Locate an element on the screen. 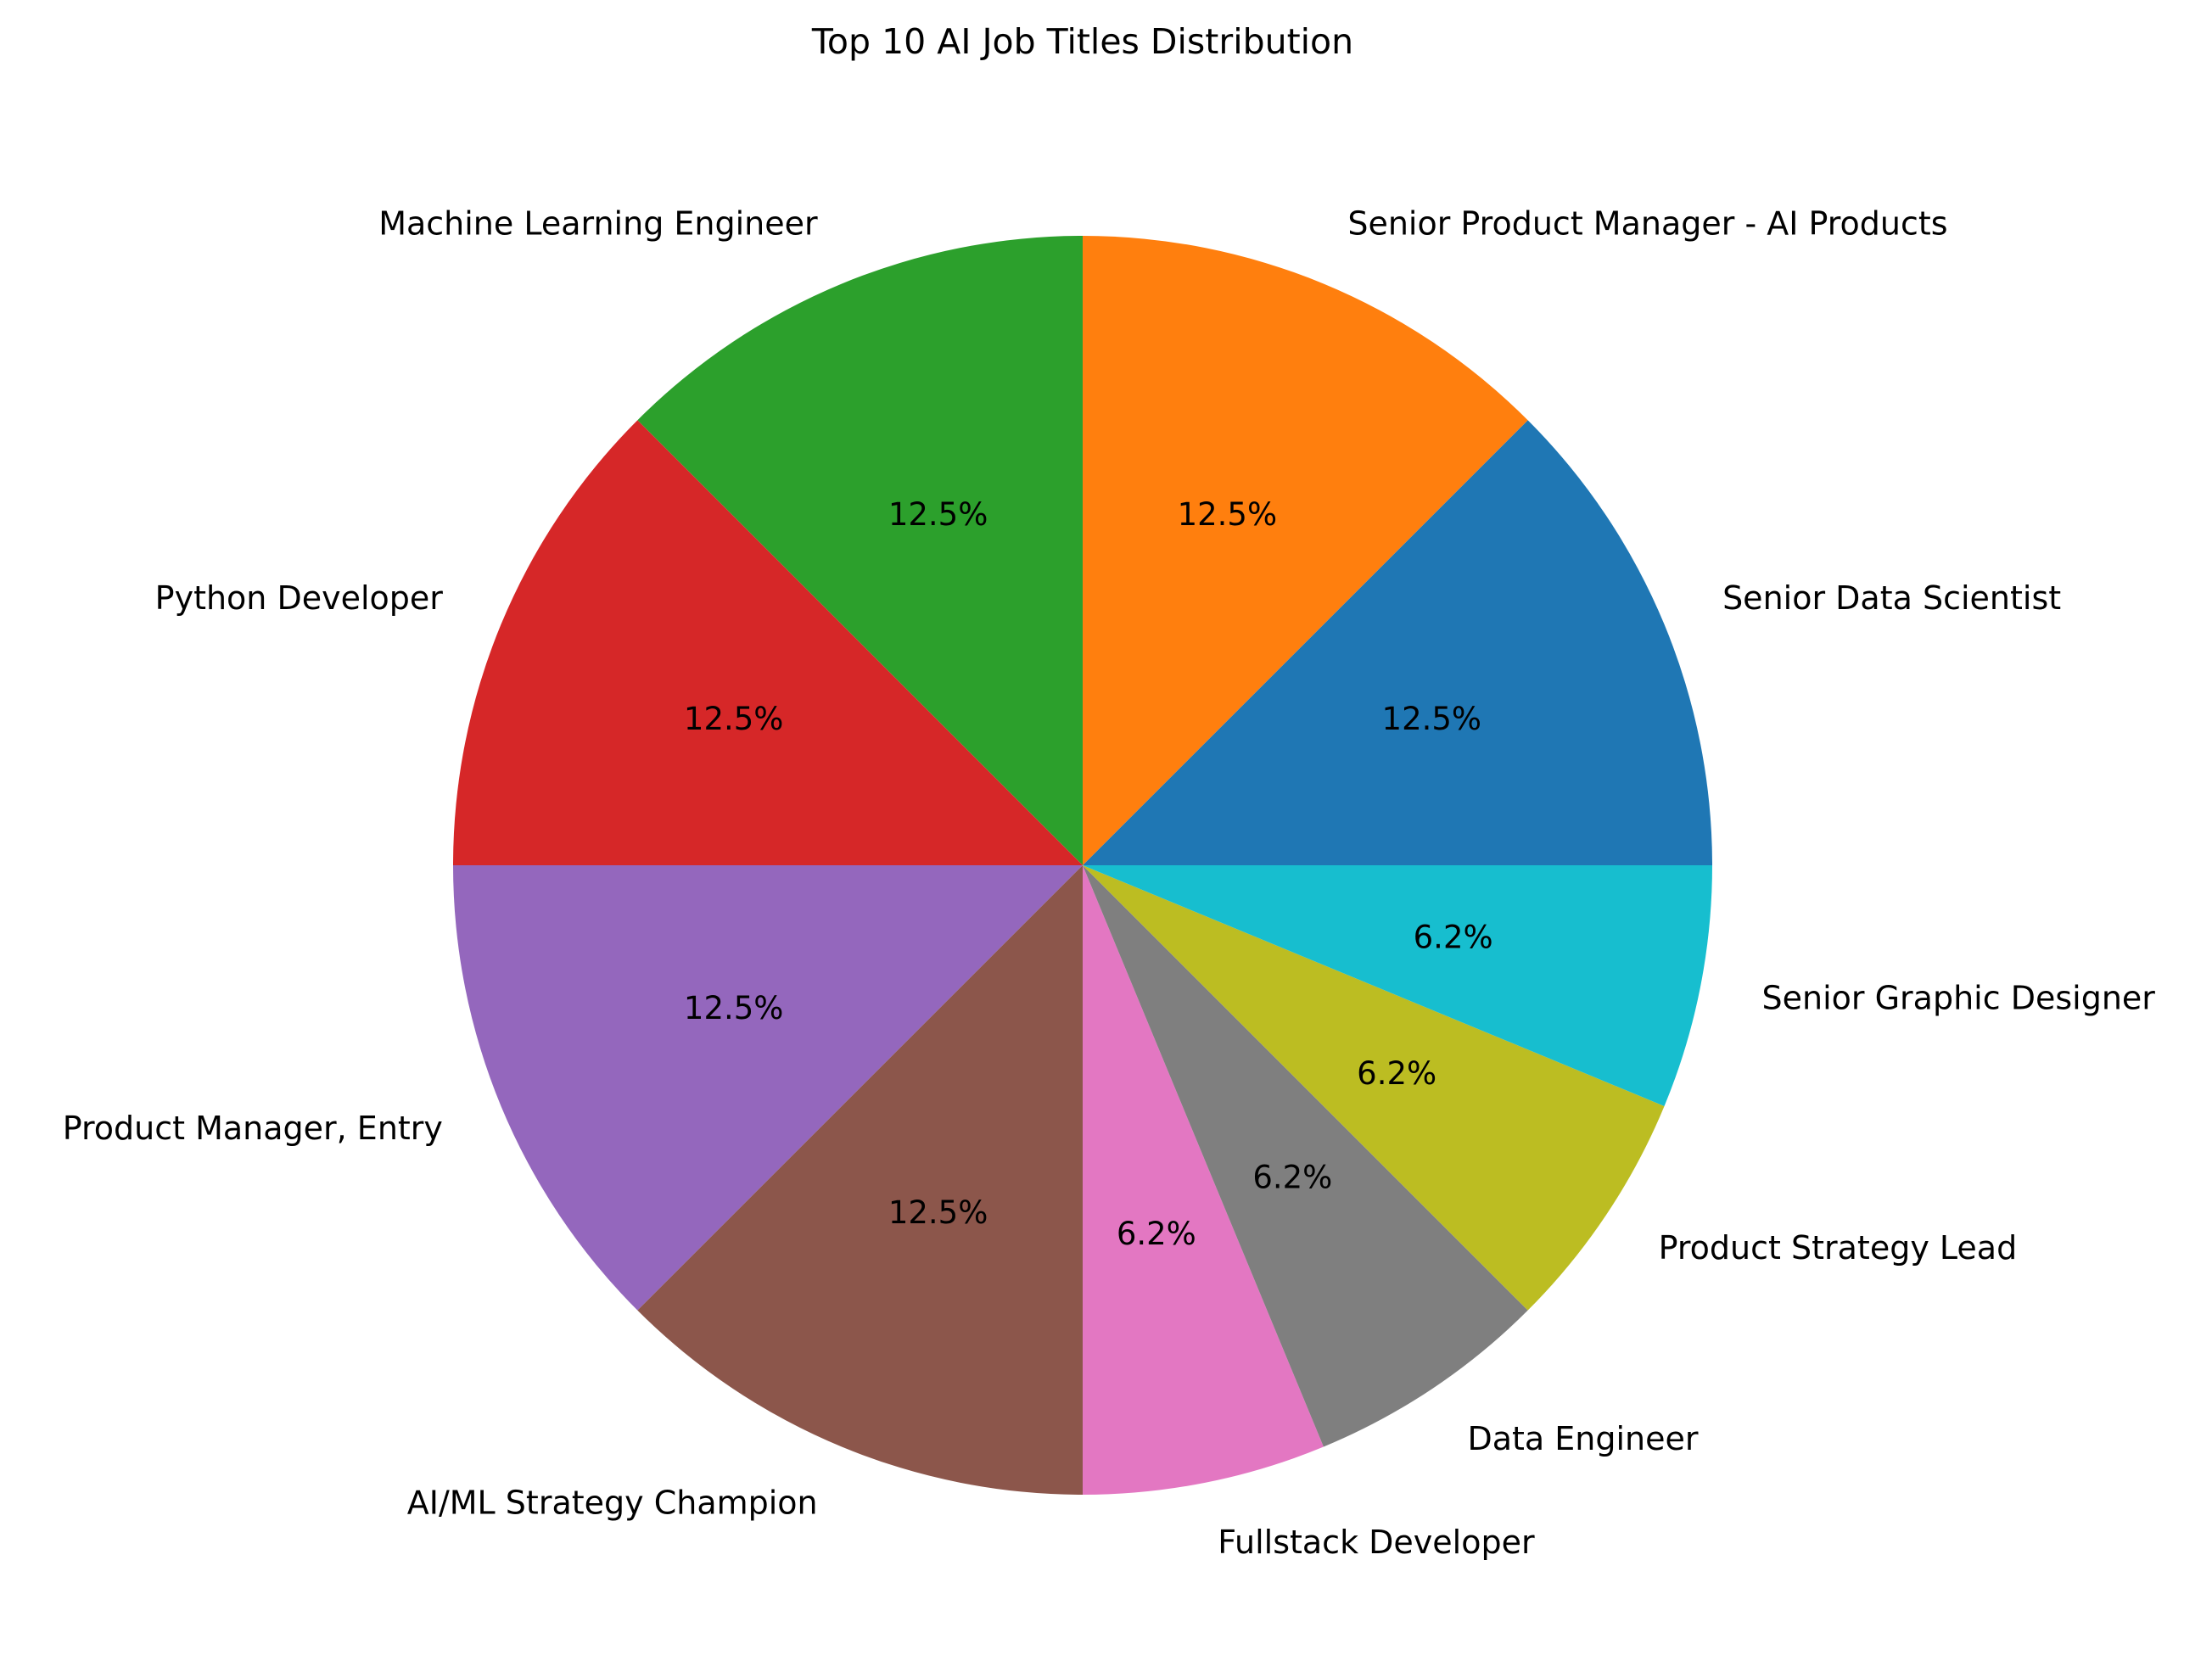 The width and height of the screenshot is (2212, 1672). pie-slice-label-senior-product-manager-ai-products: Senior Product Manager - AI Products is located at coordinates (1647, 223).